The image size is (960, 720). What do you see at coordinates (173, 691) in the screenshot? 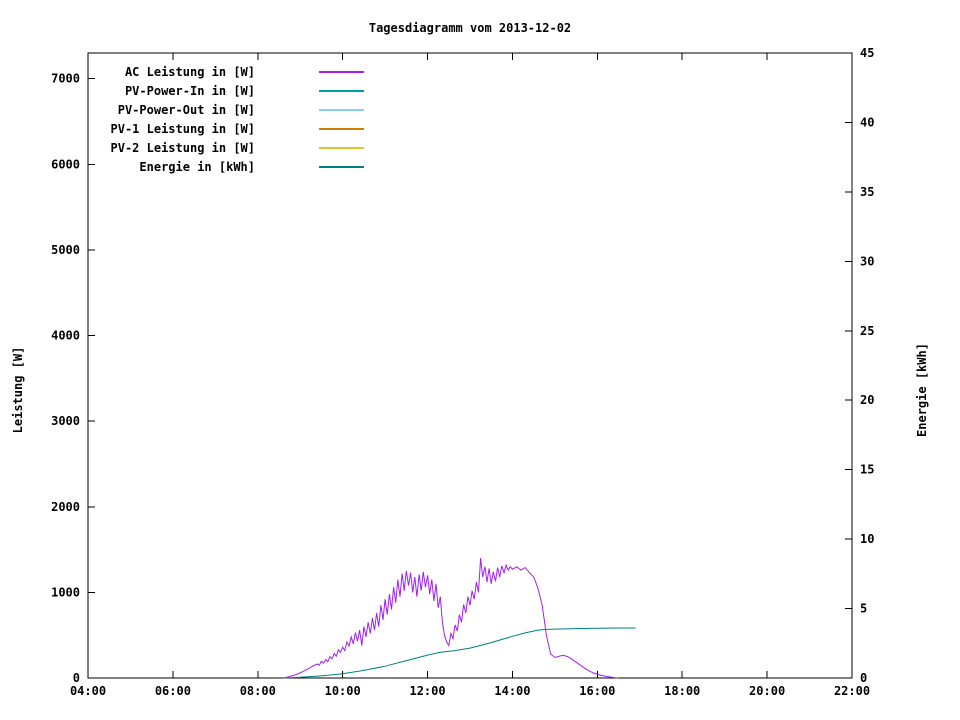
I see `x-tick-label: 06:00` at bounding box center [173, 691].